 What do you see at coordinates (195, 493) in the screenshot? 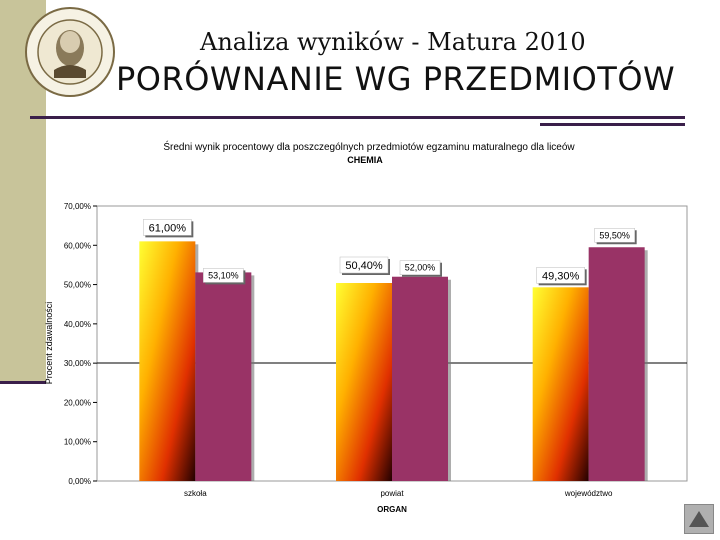
I see `x-category-label: szkoła` at bounding box center [195, 493].